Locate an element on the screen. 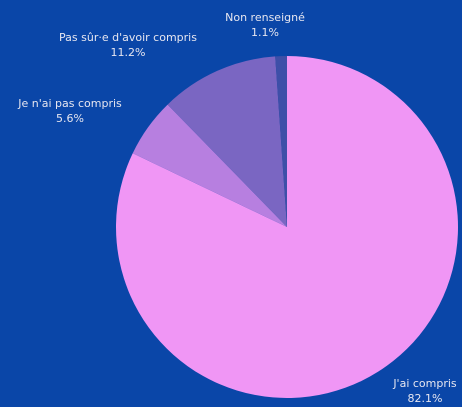  slice-label: Non renseigné is located at coordinates (265, 17).